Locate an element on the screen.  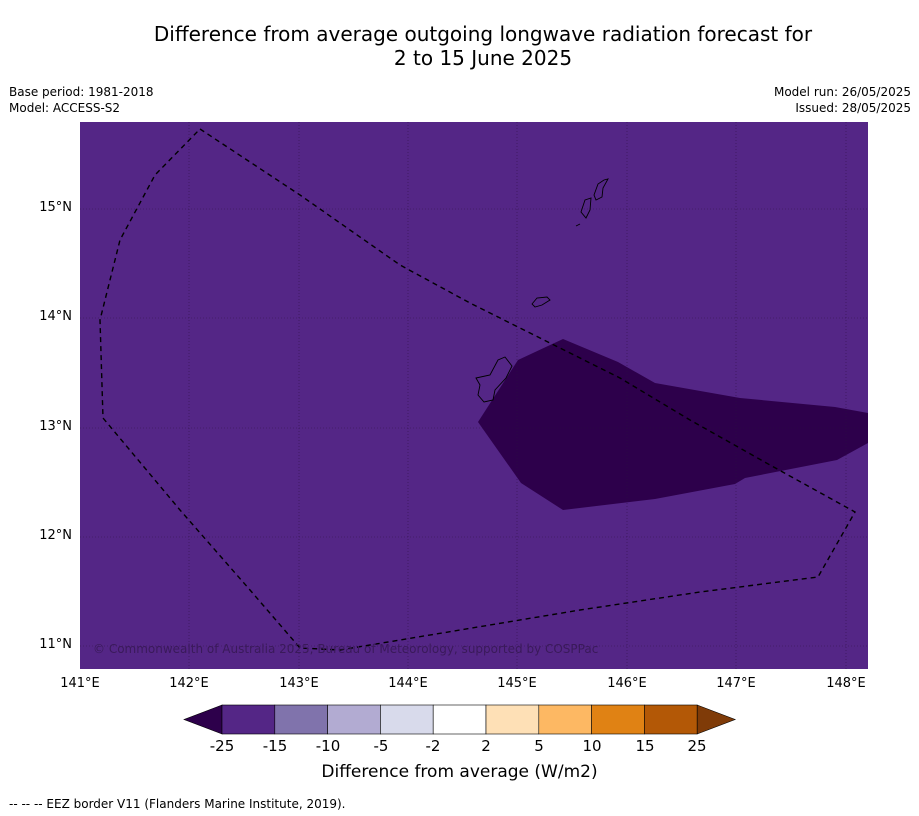
colorbar-tick: -25 is located at coordinates (222, 746).